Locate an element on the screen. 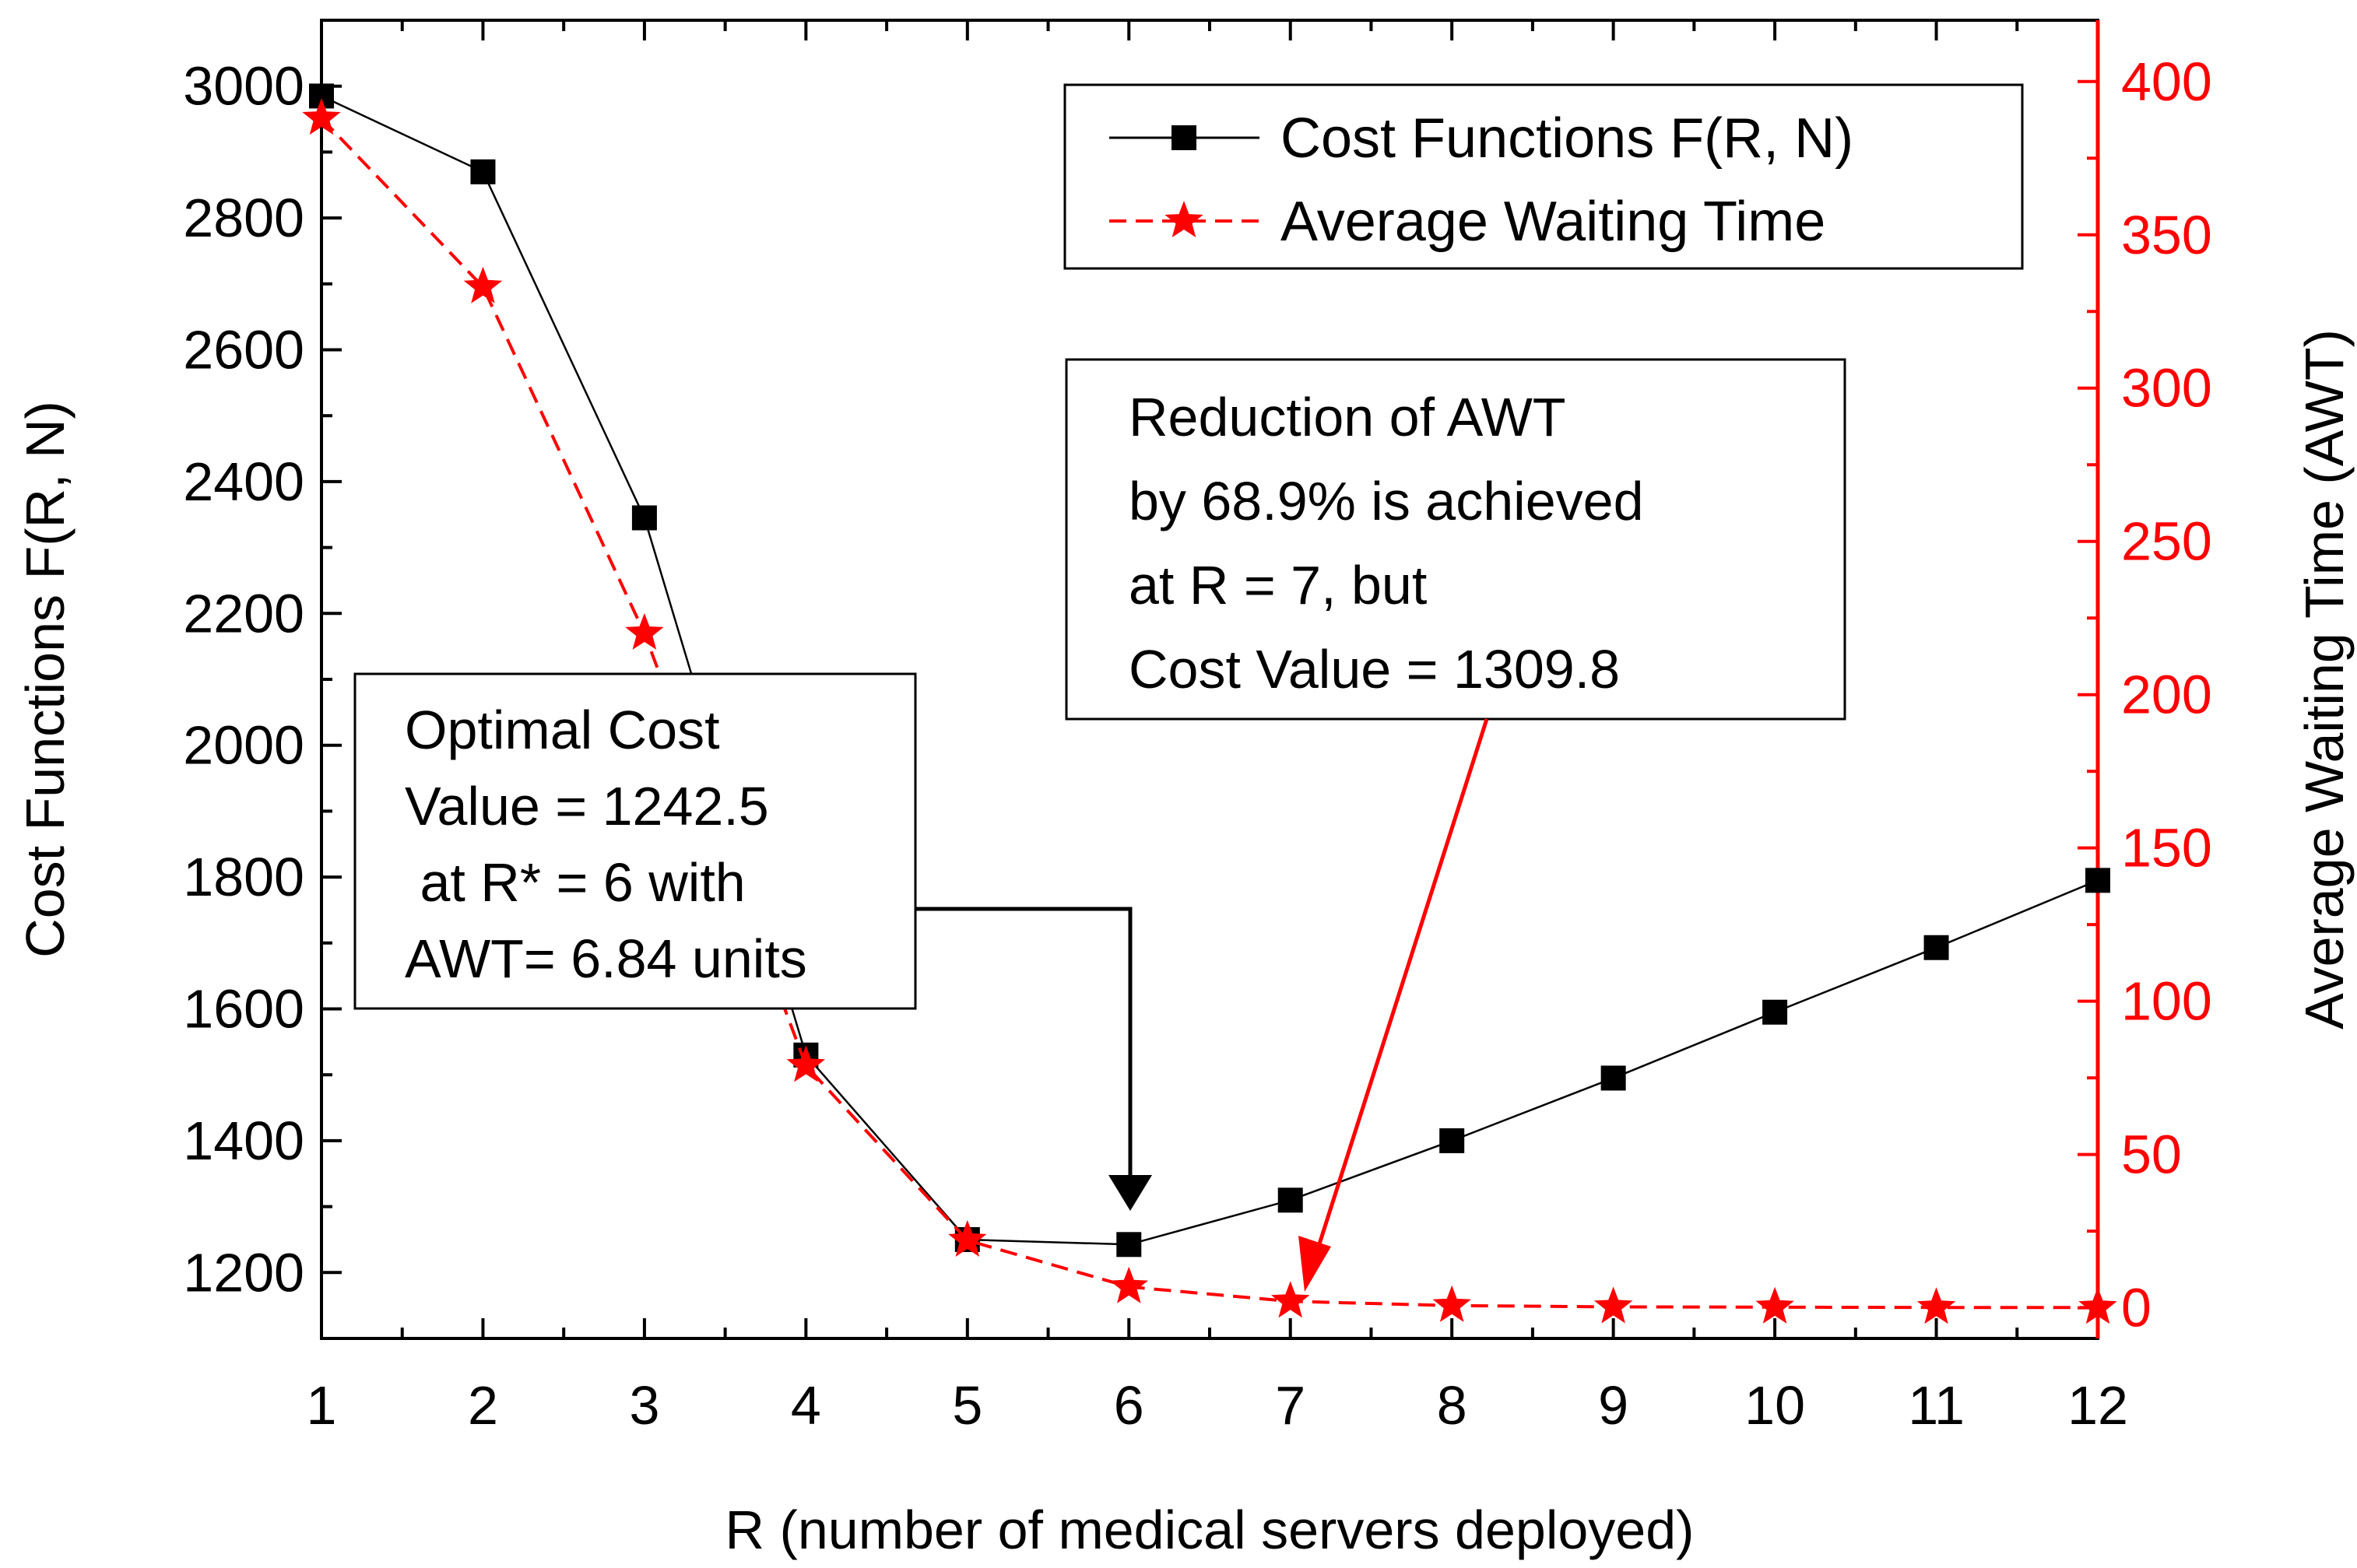  x-tick-label: 8 is located at coordinates (1452, 1405).